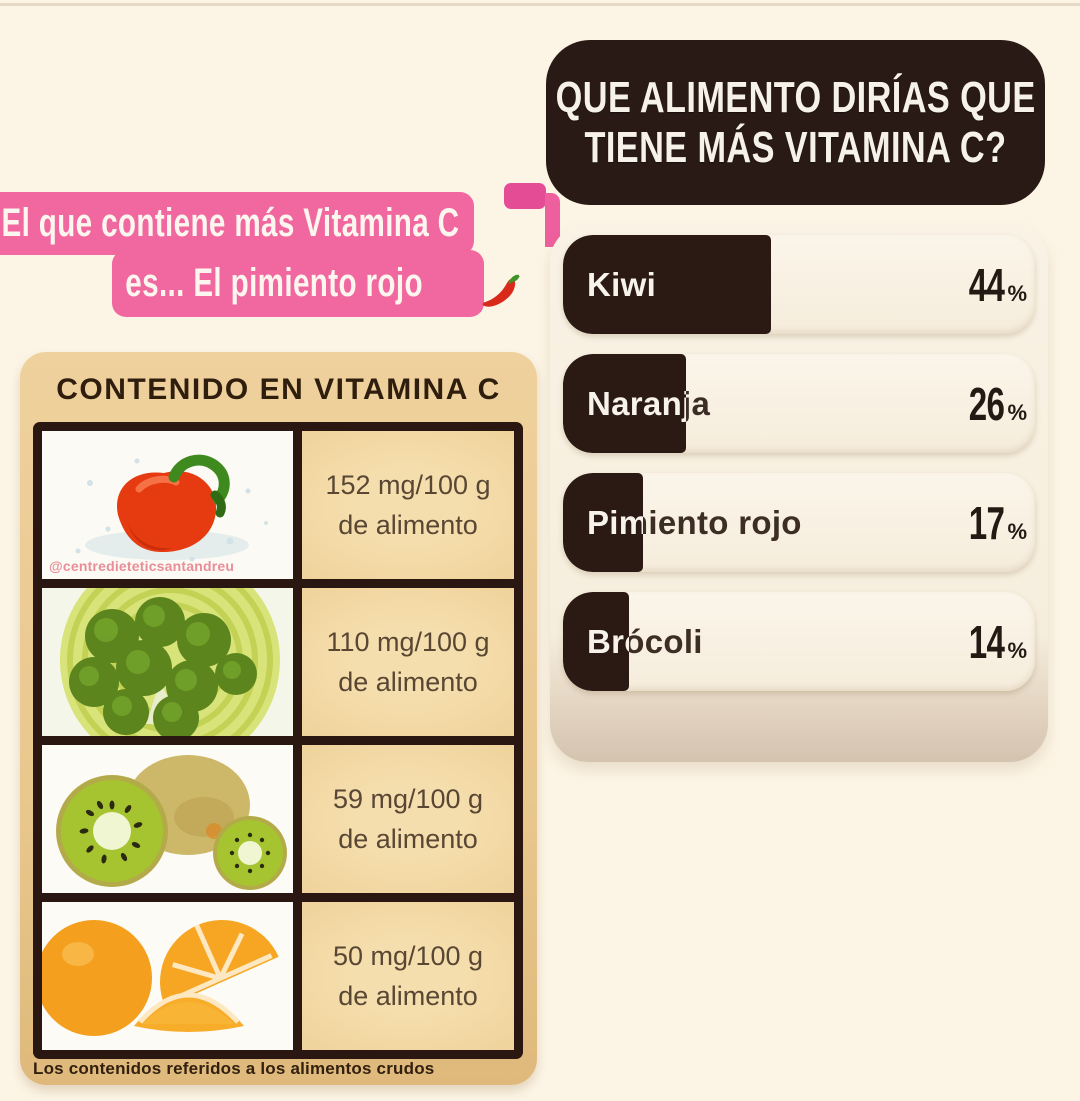  What do you see at coordinates (667, 284) in the screenshot?
I see `poll-option-fill-bar: Kiwi` at bounding box center [667, 284].